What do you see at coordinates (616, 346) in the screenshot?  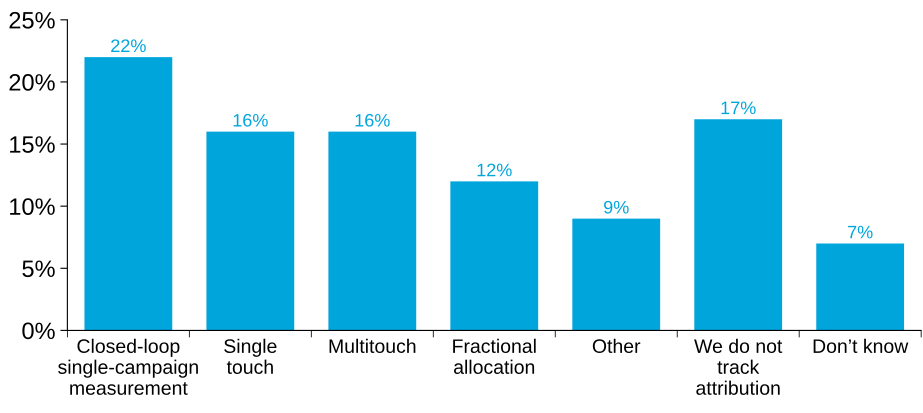 I see `x-tick-label: Other` at bounding box center [616, 346].